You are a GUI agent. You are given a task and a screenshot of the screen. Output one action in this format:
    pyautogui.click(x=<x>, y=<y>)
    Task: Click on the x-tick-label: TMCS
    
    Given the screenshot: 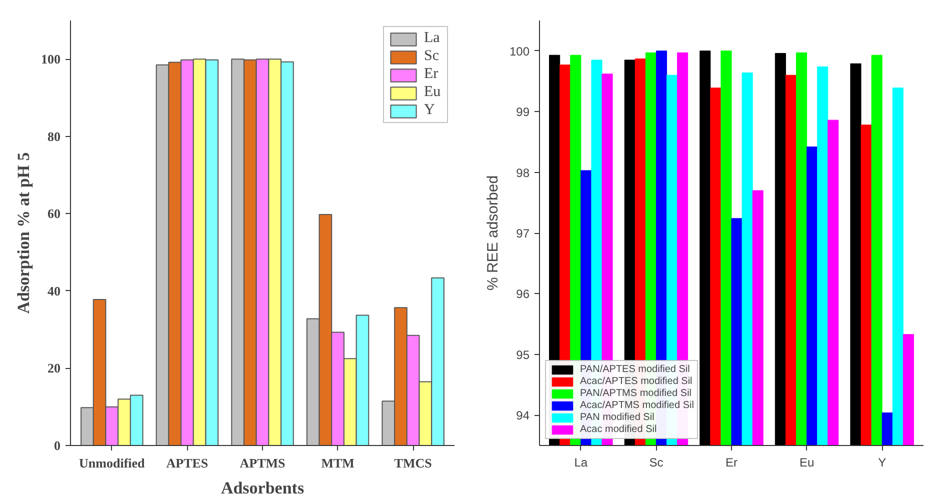 What is the action you would take?
    pyautogui.click(x=413, y=463)
    